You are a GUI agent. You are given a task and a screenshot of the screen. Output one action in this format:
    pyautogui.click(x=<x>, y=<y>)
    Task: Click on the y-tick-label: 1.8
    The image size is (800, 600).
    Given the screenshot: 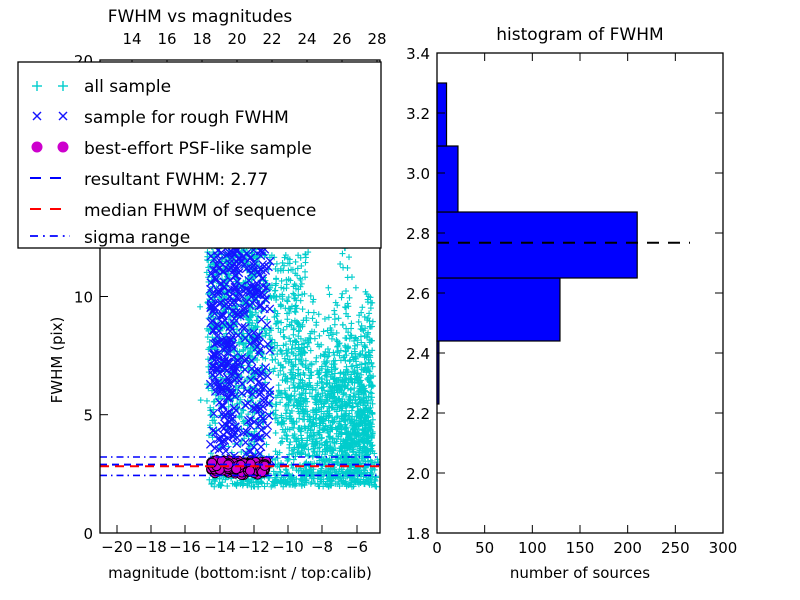 What is the action you would take?
    pyautogui.click(x=418, y=534)
    